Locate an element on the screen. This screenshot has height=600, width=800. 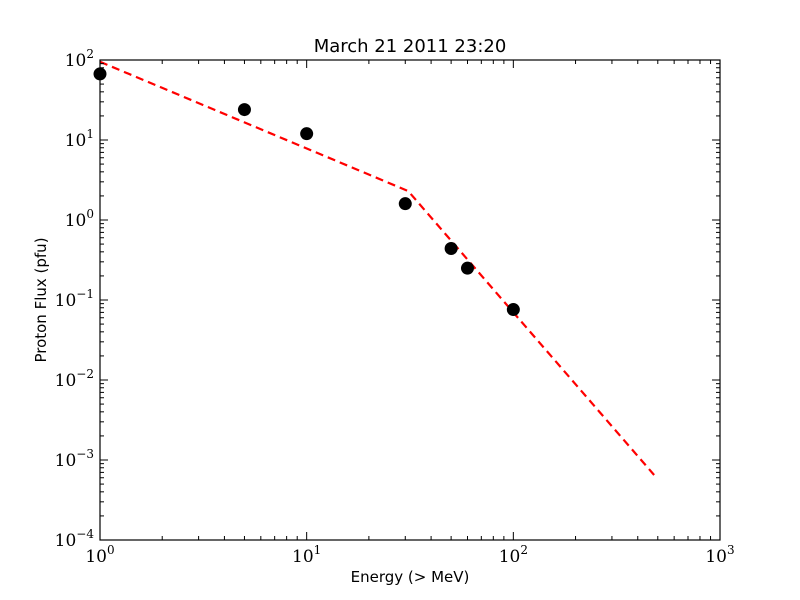
x-tick-label: 10³ is located at coordinates (719, 555).